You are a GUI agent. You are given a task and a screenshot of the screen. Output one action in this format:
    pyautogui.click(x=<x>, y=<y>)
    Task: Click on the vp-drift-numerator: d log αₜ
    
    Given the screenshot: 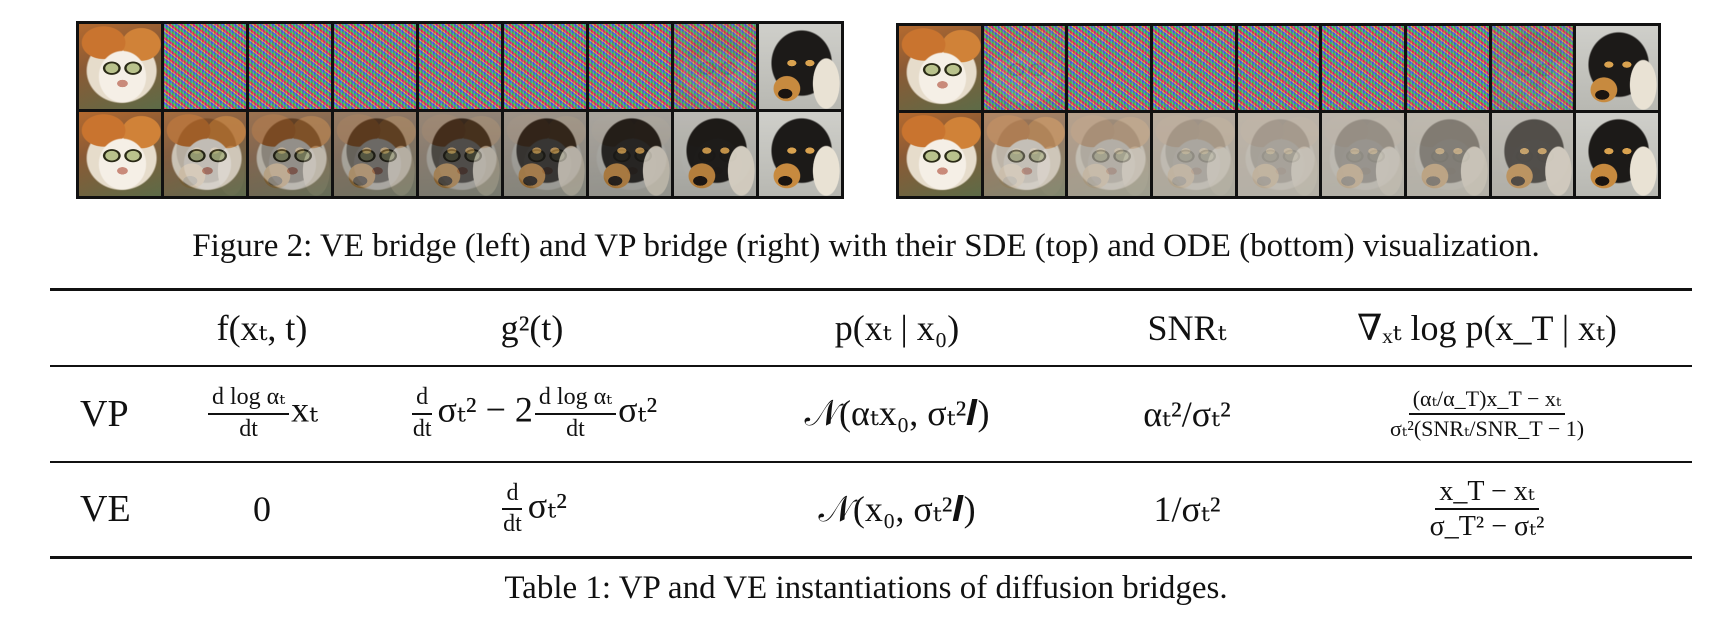 What is the action you would take?
    pyautogui.click(x=248, y=400)
    